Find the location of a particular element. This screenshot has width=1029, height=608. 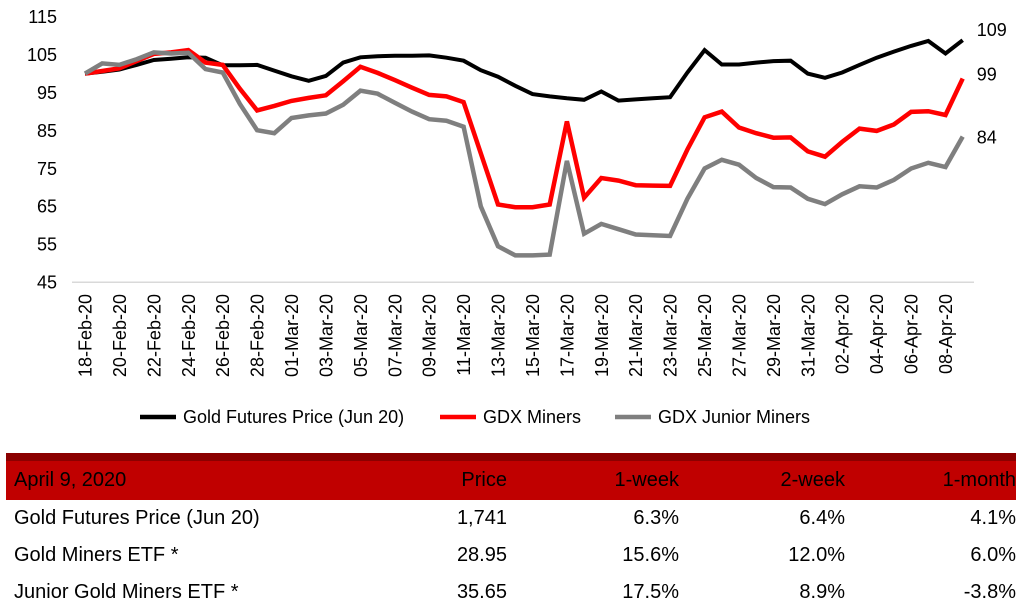

table-header-price: Price is located at coordinates (484, 480).